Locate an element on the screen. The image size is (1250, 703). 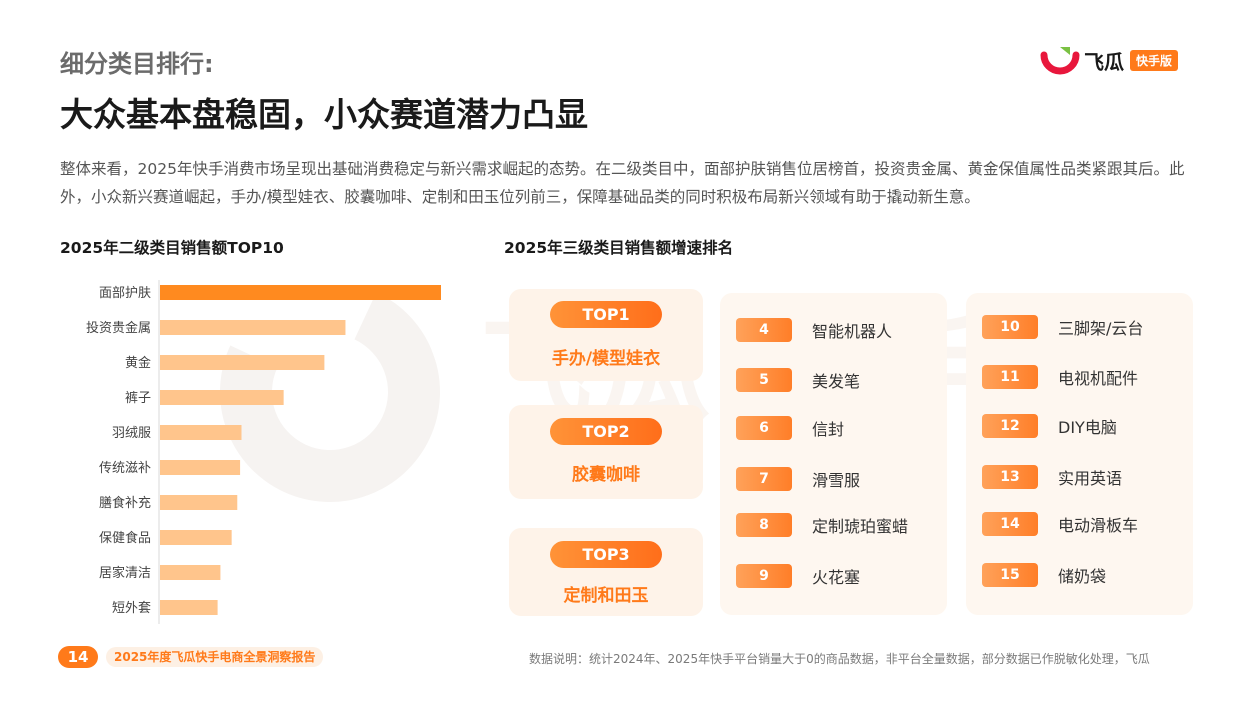
logo-icon is located at coordinates (1060, 60).